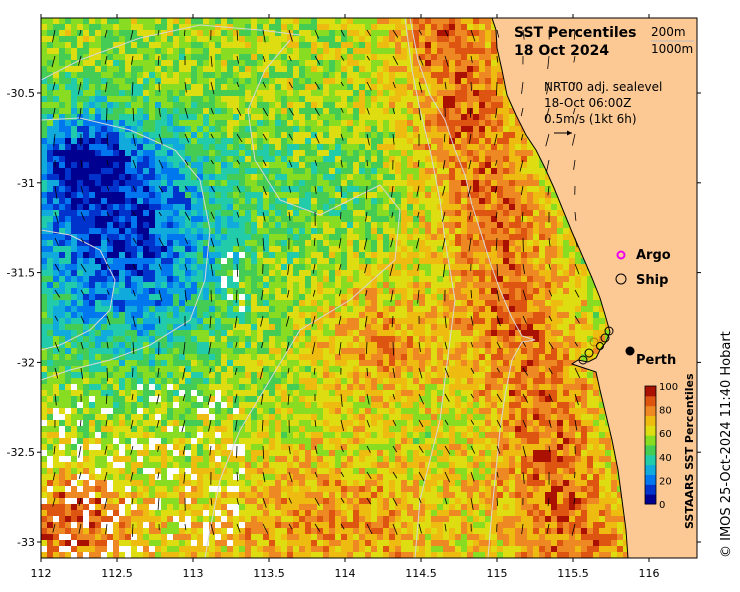 The width and height of the screenshot is (740, 592). I want to click on scale-arrowhead-icon, so click(569, 133).